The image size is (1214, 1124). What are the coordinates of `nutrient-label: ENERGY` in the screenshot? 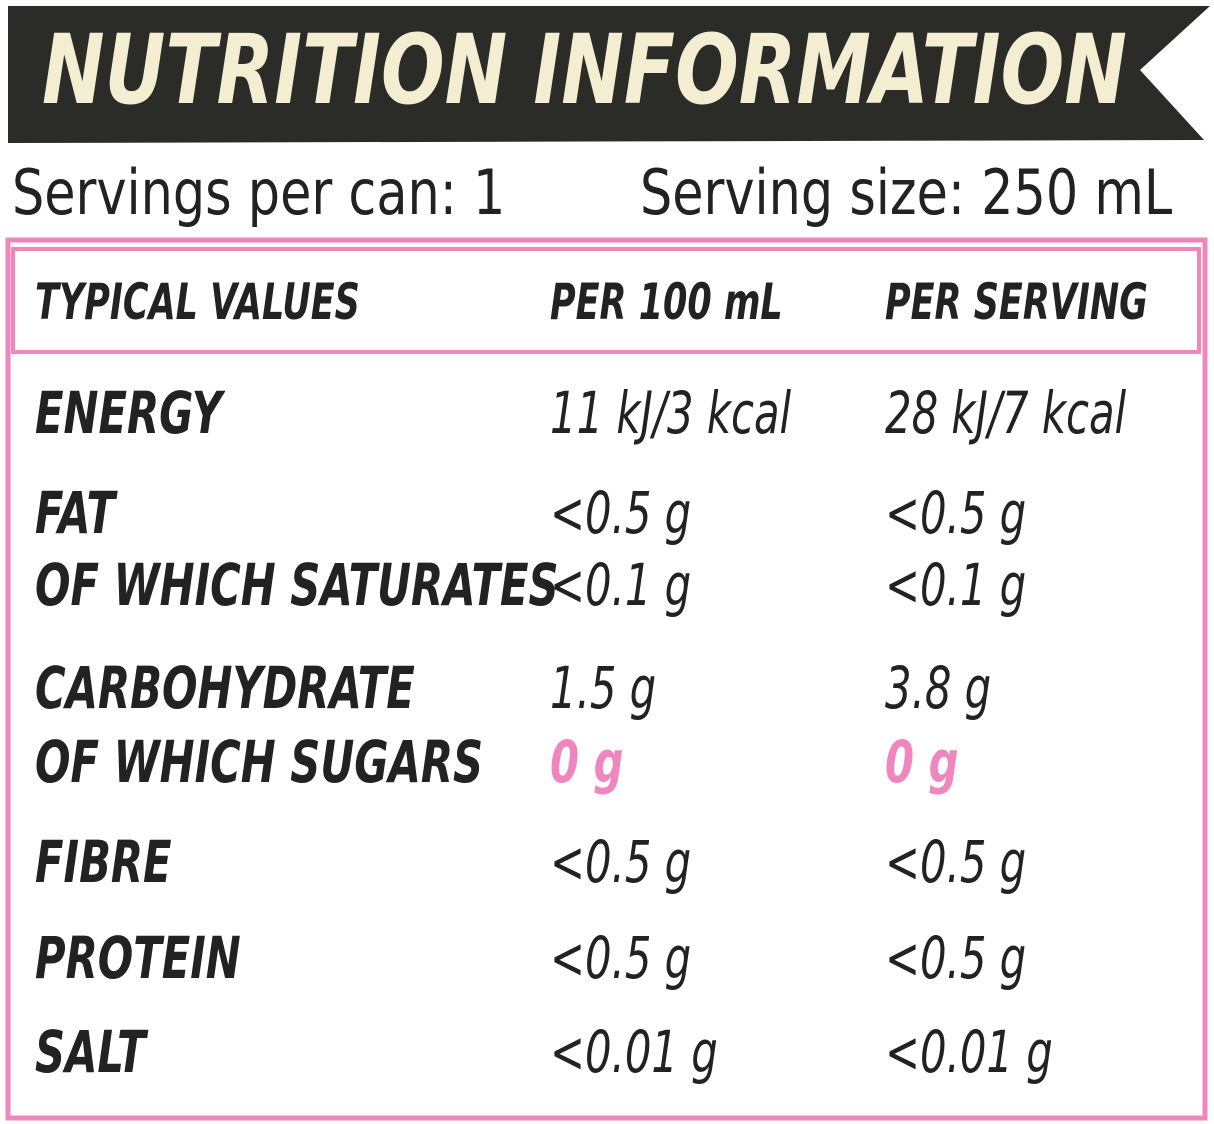 It's located at (128, 413).